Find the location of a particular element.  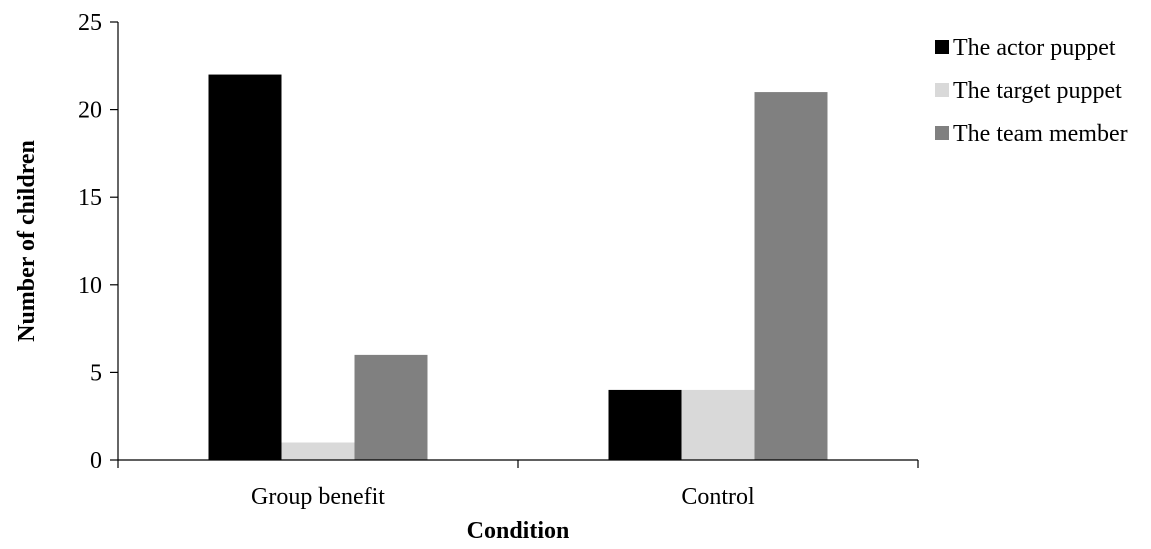

x-ticks: Group benefit Control is located at coordinates (518, 485).